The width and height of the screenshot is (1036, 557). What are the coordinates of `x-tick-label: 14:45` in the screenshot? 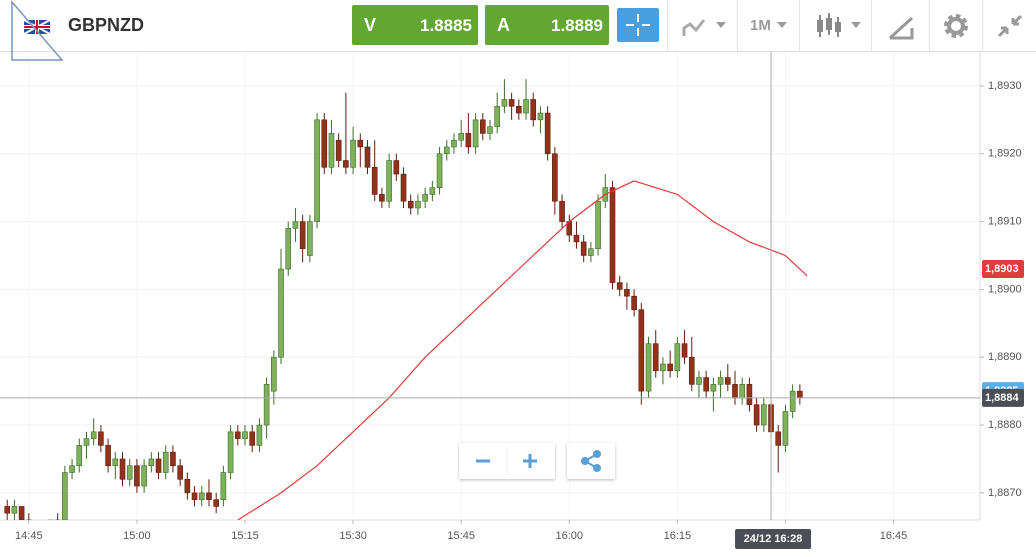 It's located at (29, 536).